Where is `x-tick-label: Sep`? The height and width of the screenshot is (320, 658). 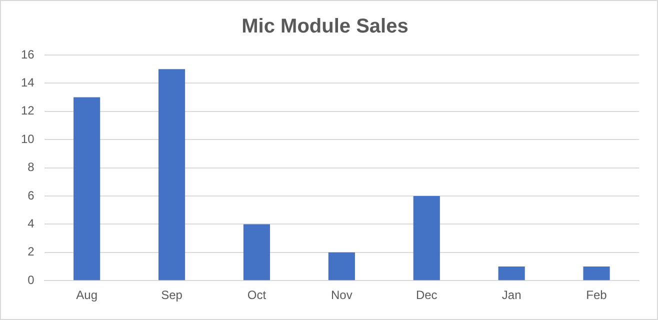 x-tick-label: Sep is located at coordinates (172, 295).